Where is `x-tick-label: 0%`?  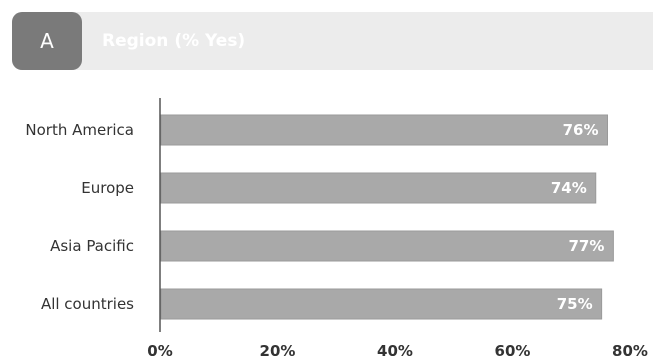 x-tick-label: 0% is located at coordinates (159, 351).